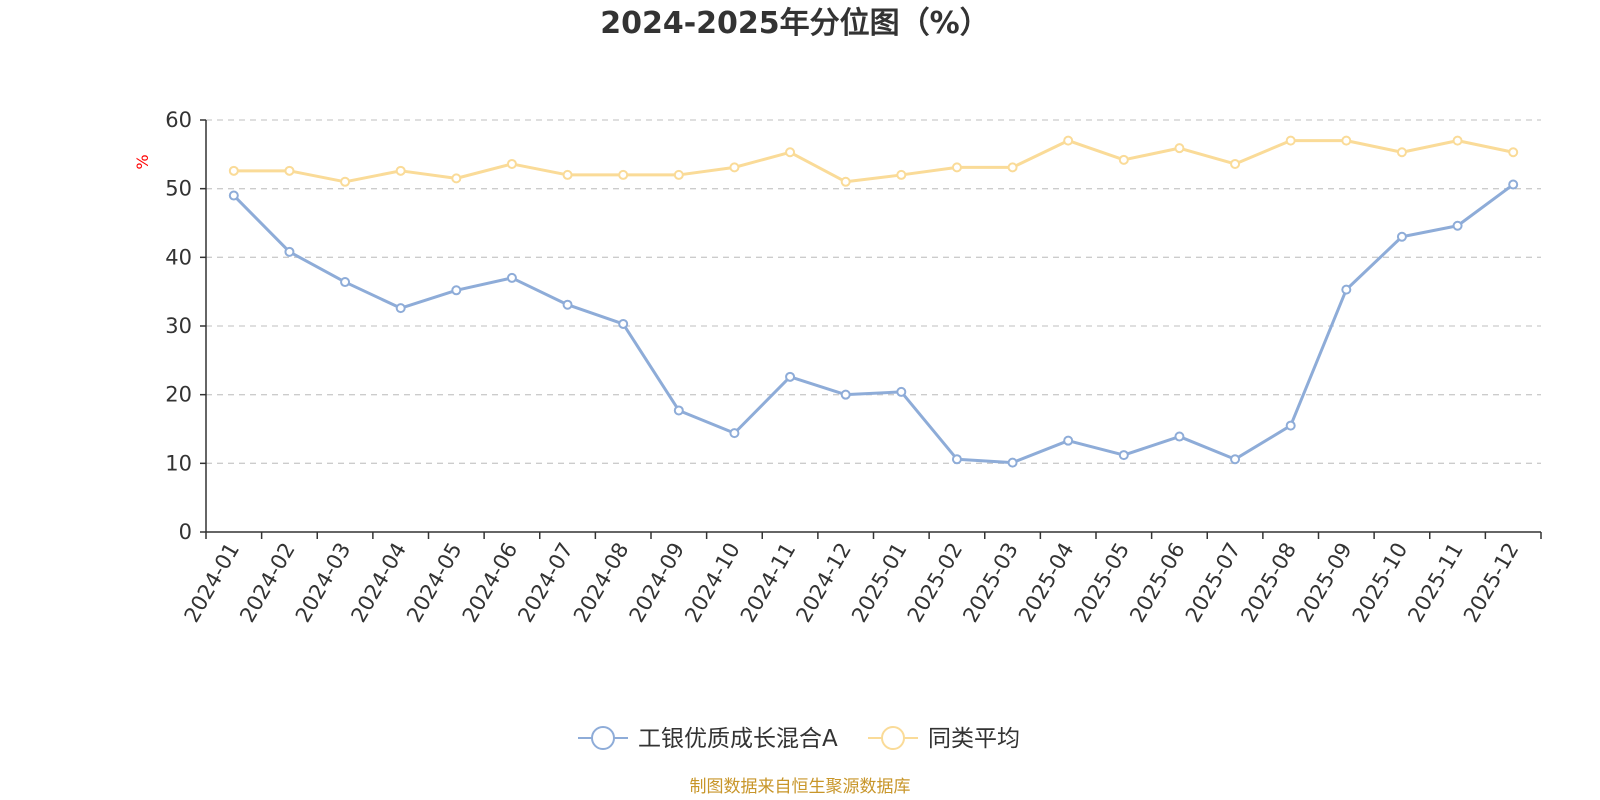 This screenshot has height=800, width=1600. Describe the element at coordinates (1268, 583) in the screenshot. I see `x-tick-label: 2025-08` at that location.